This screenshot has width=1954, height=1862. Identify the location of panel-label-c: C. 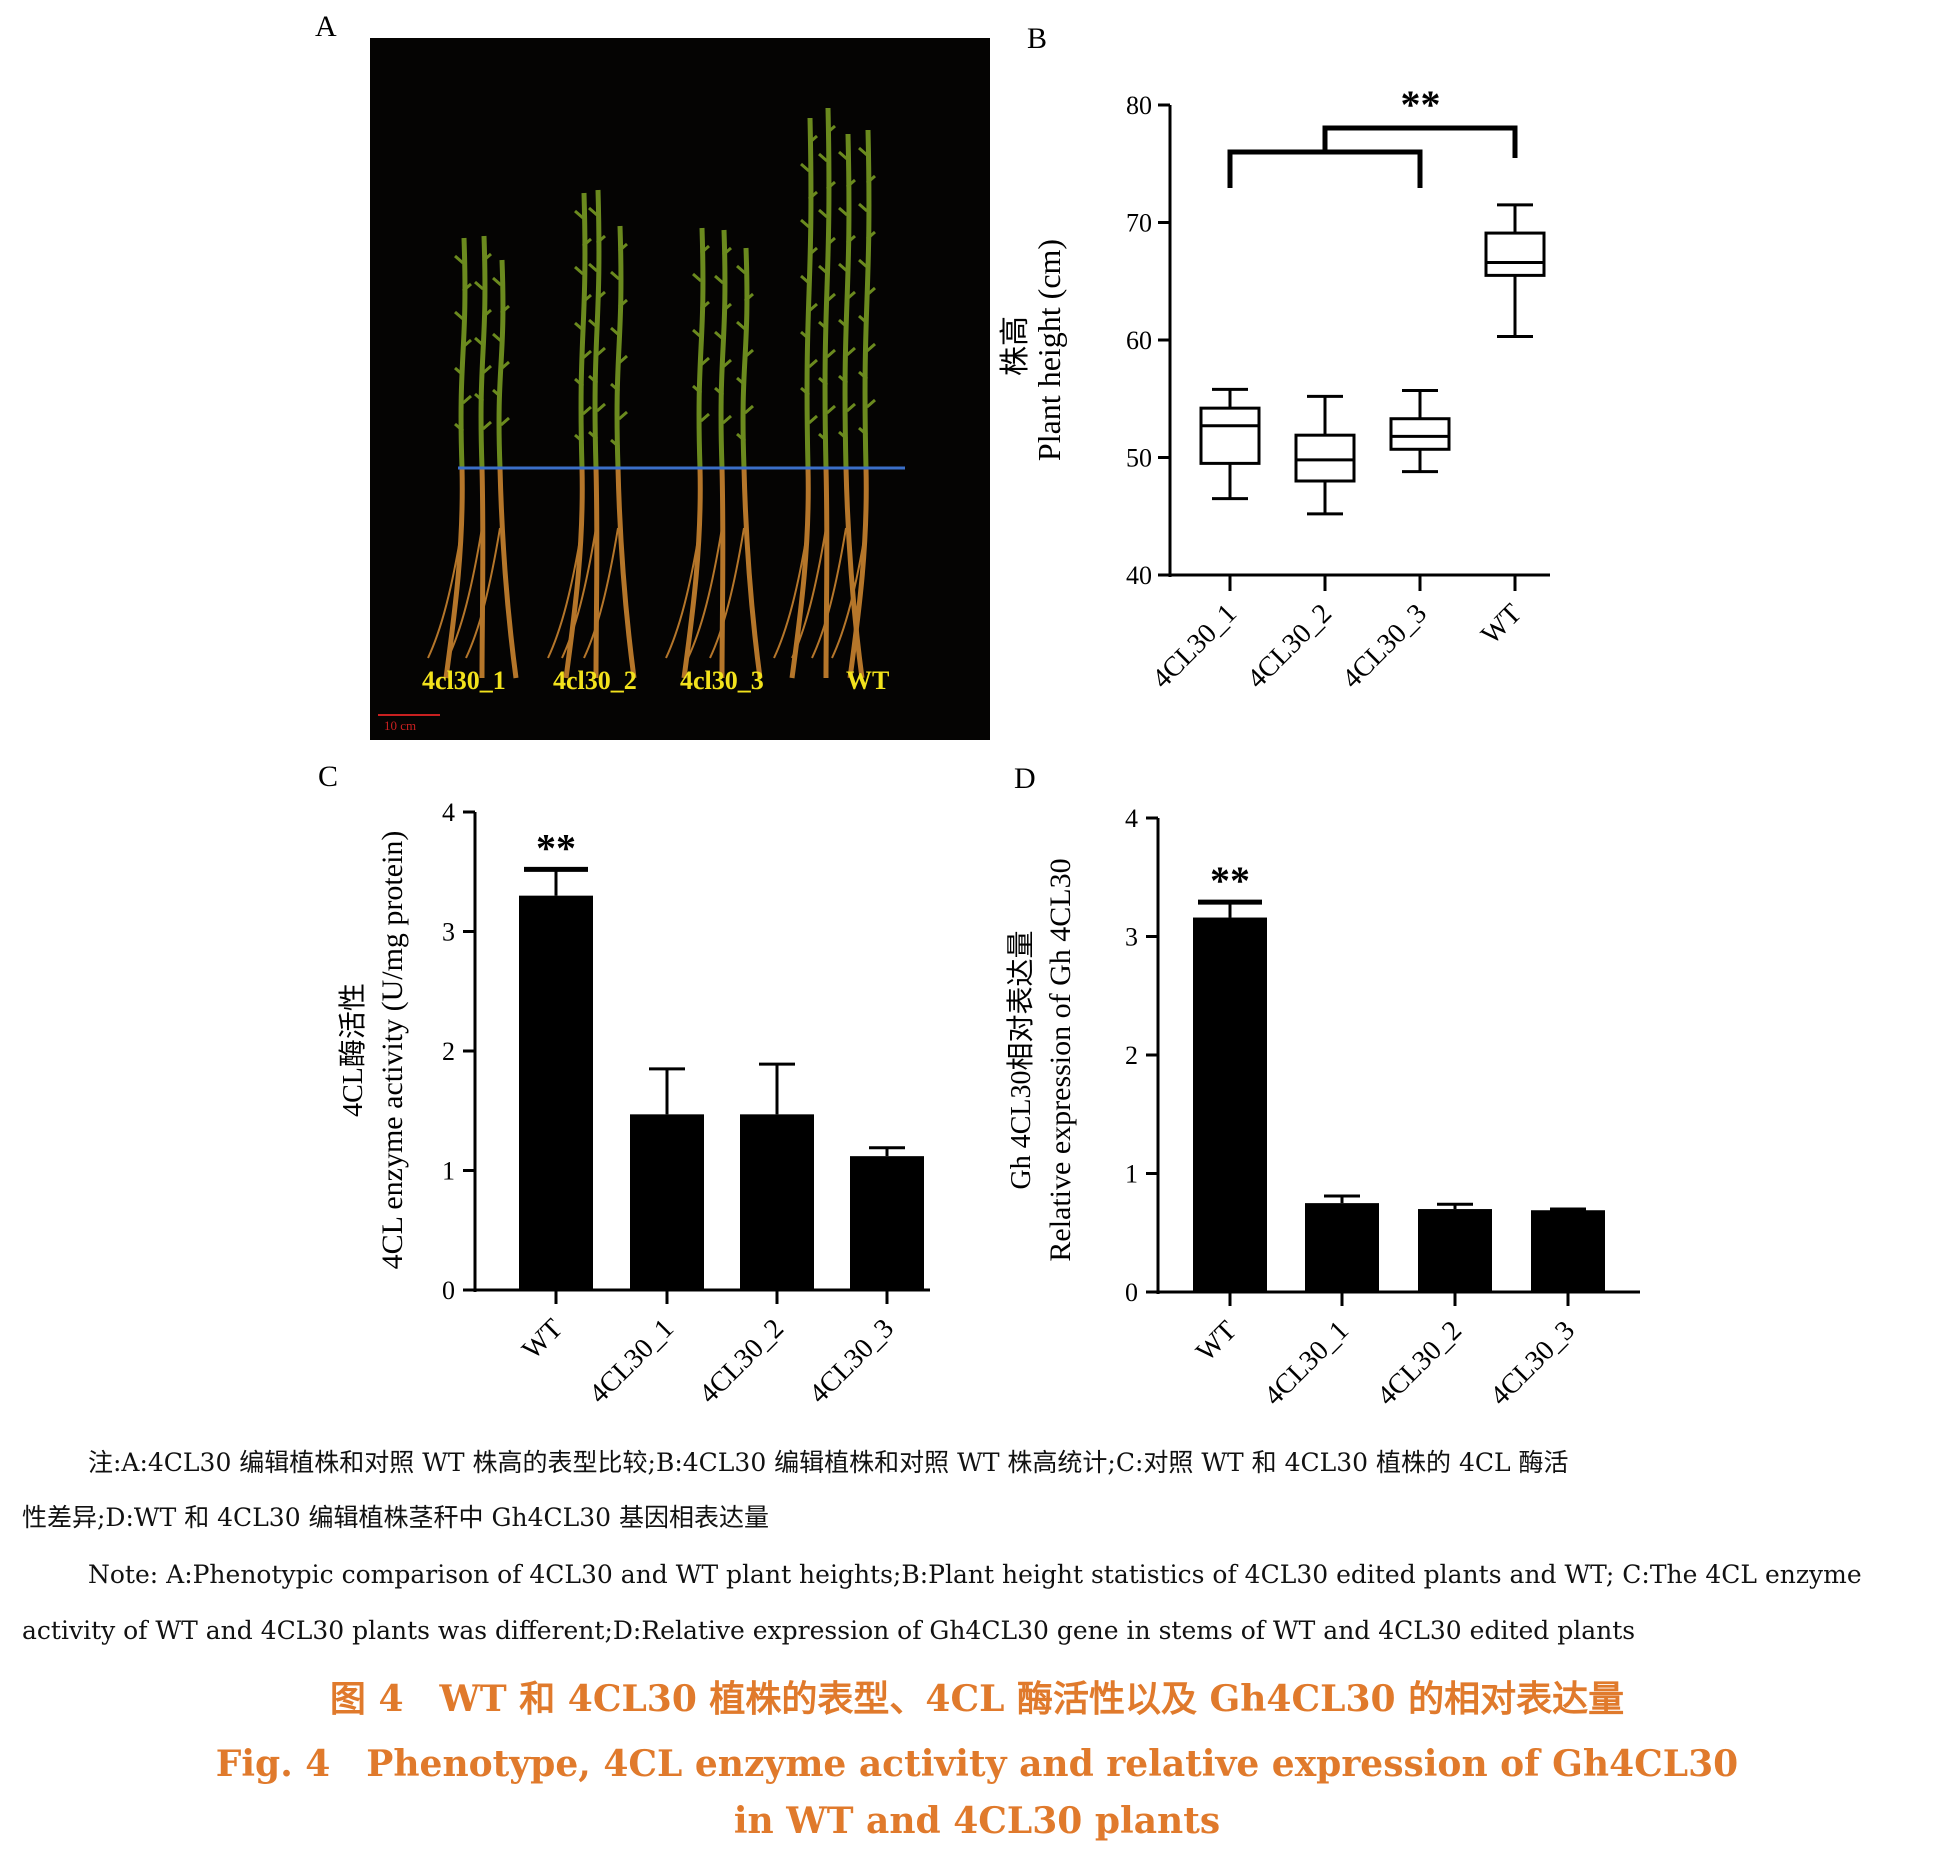
(328, 776).